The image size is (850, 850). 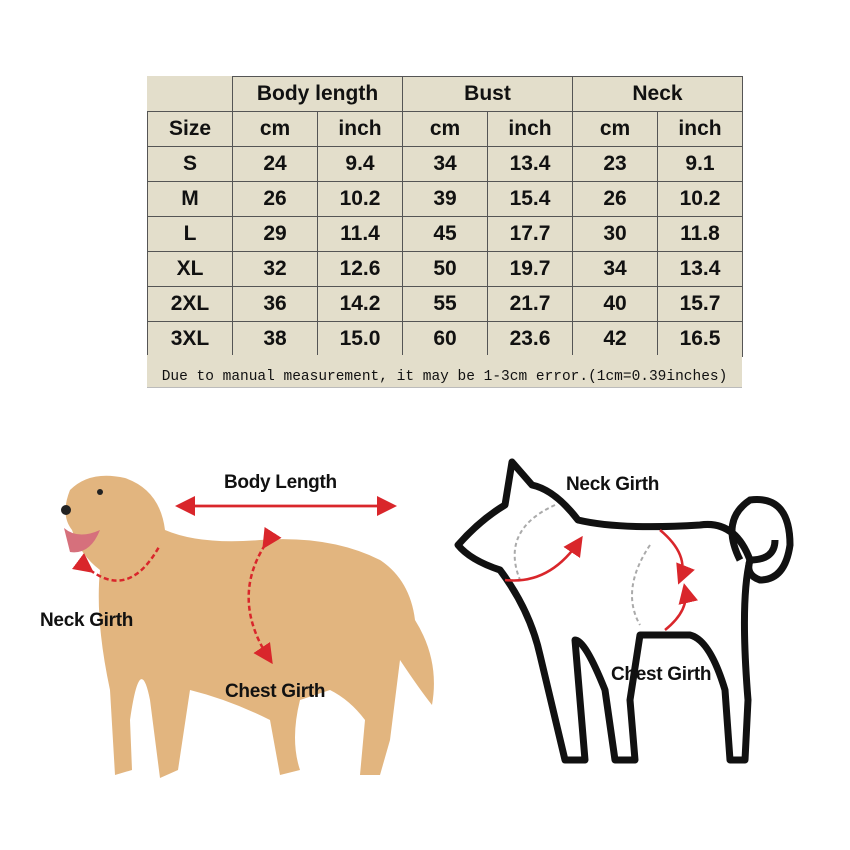 What do you see at coordinates (641, 585) in the screenshot?
I see `chest-dashed-back` at bounding box center [641, 585].